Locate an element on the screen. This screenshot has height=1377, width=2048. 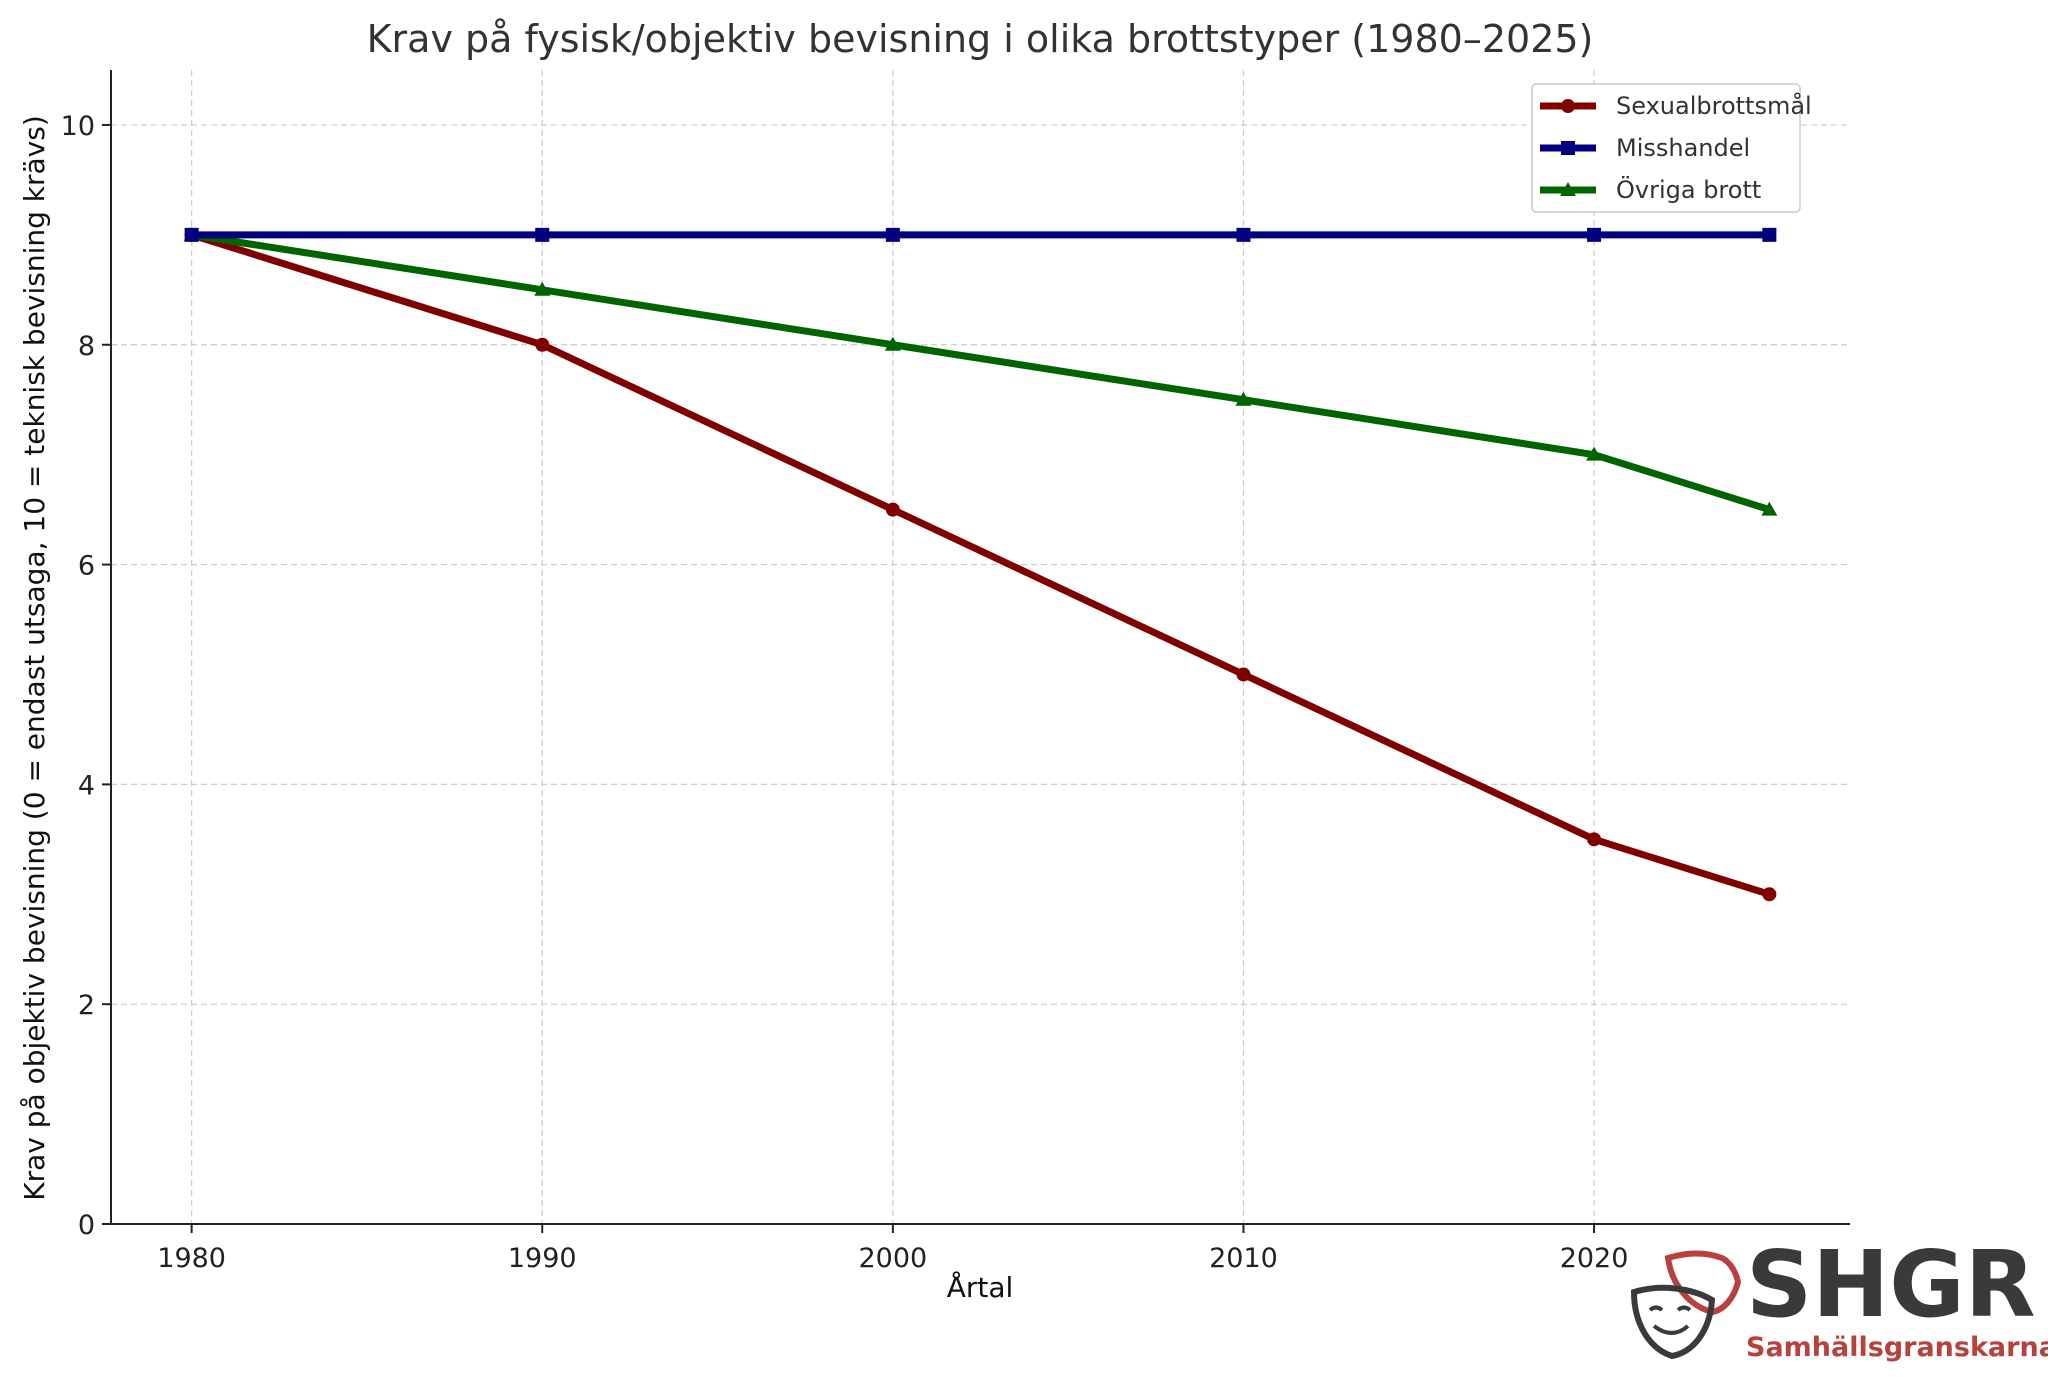
legend-label: Sexualbrottsmål is located at coordinates (1714, 105).